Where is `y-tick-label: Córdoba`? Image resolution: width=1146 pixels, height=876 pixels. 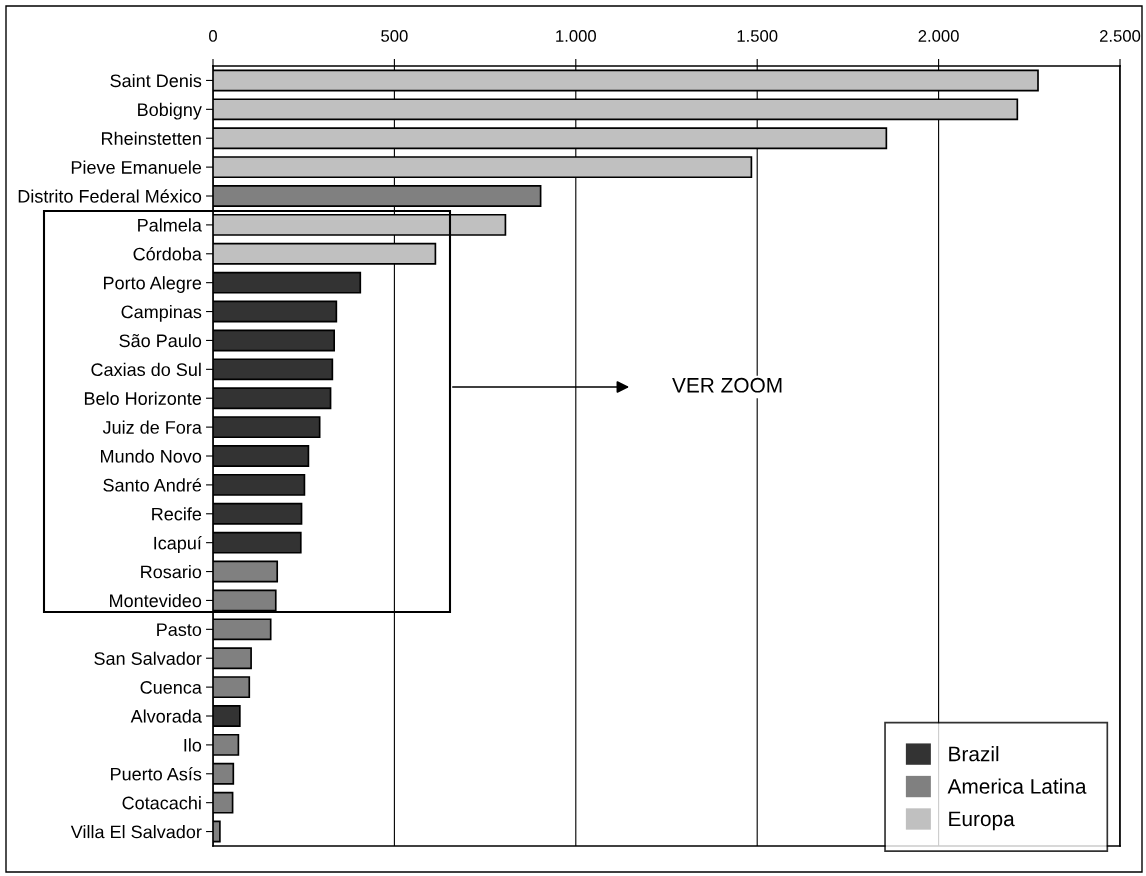
y-tick-label: Córdoba is located at coordinates (167, 254).